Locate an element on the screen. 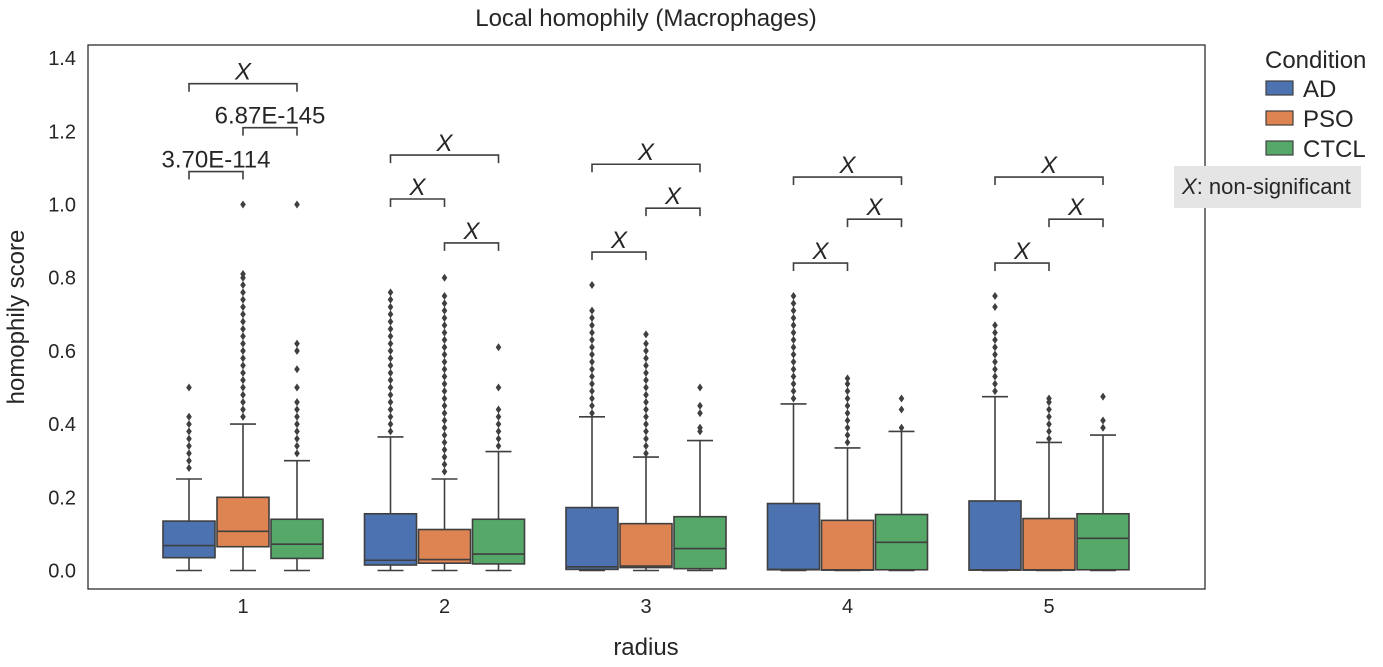 Image resolution: width=1383 pixels, height=667 pixels. x-axis: 1 2 3 4 5 is located at coordinates (645, 607).